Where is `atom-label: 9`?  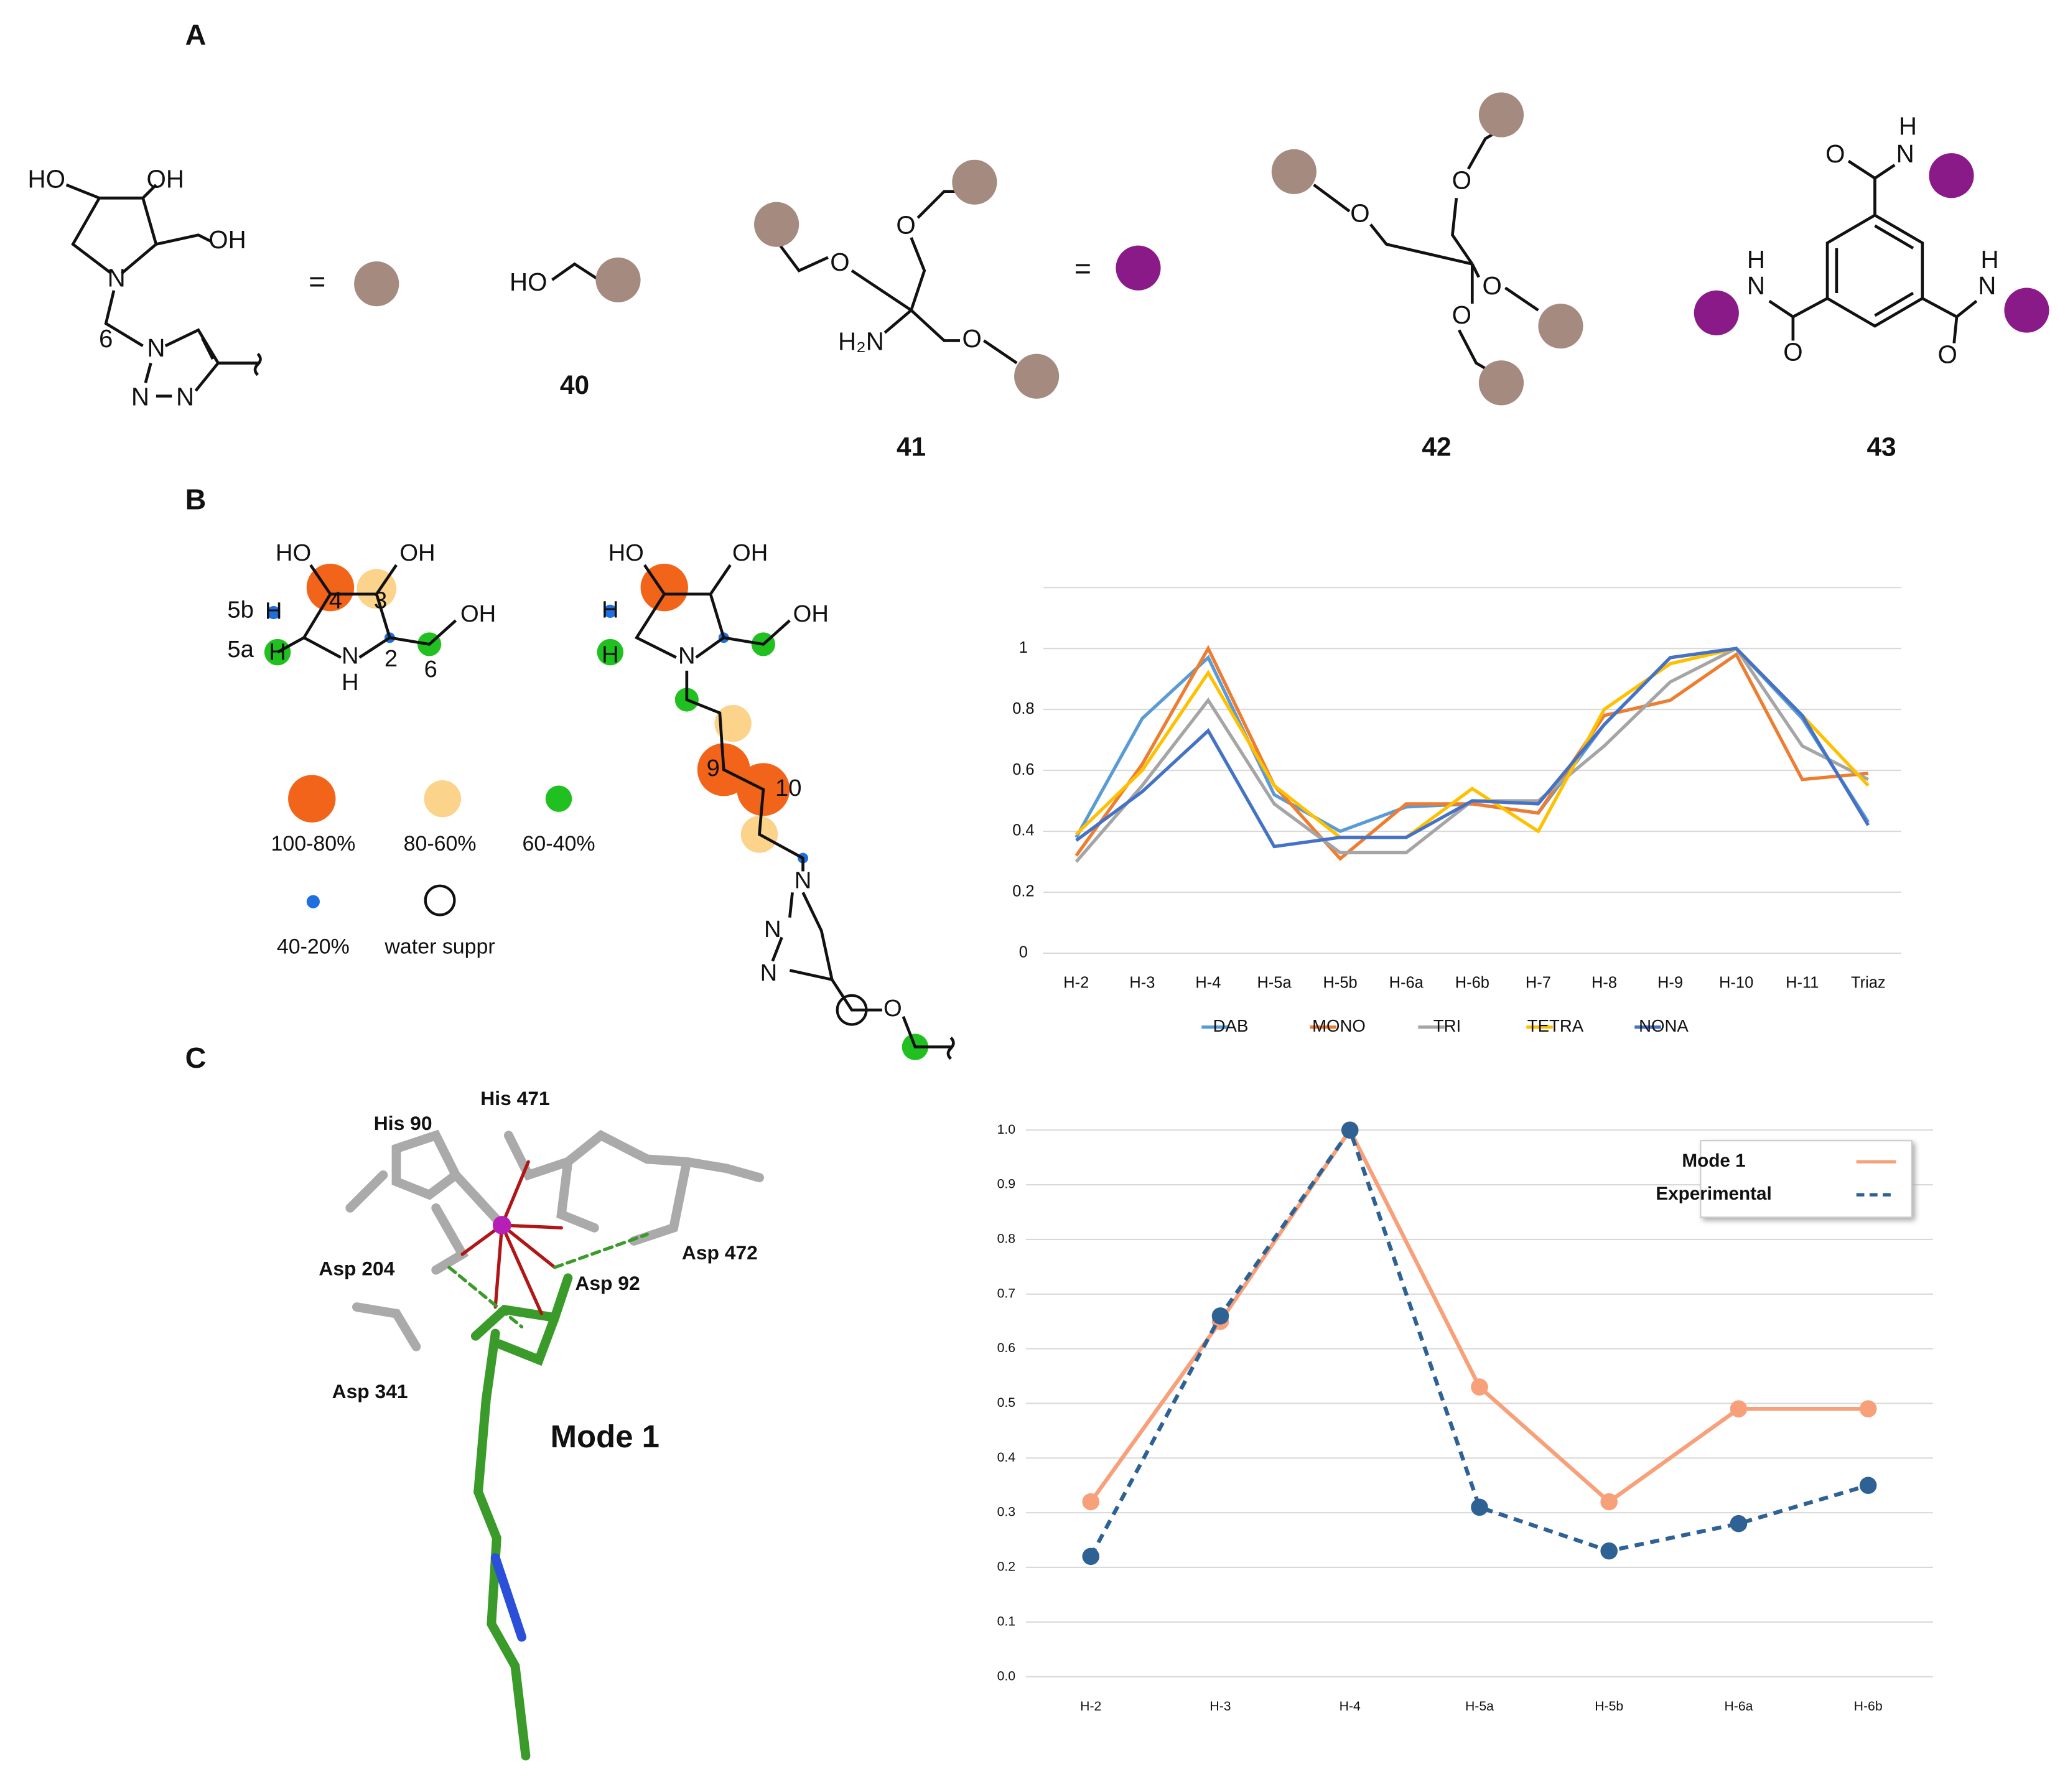
atom-label: 9 is located at coordinates (713, 768).